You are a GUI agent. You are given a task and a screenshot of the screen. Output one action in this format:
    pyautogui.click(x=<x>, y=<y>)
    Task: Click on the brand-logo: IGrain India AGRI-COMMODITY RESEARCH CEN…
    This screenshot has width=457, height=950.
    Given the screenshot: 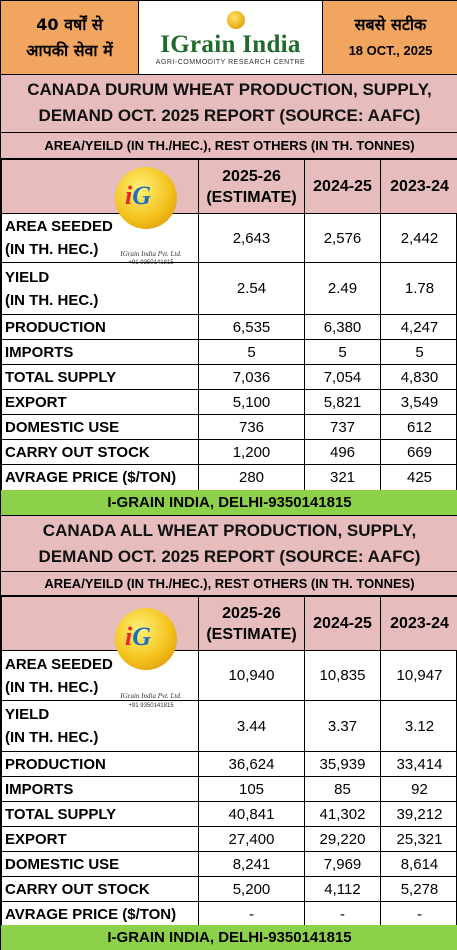 What is the action you would take?
    pyautogui.click(x=230, y=37)
    